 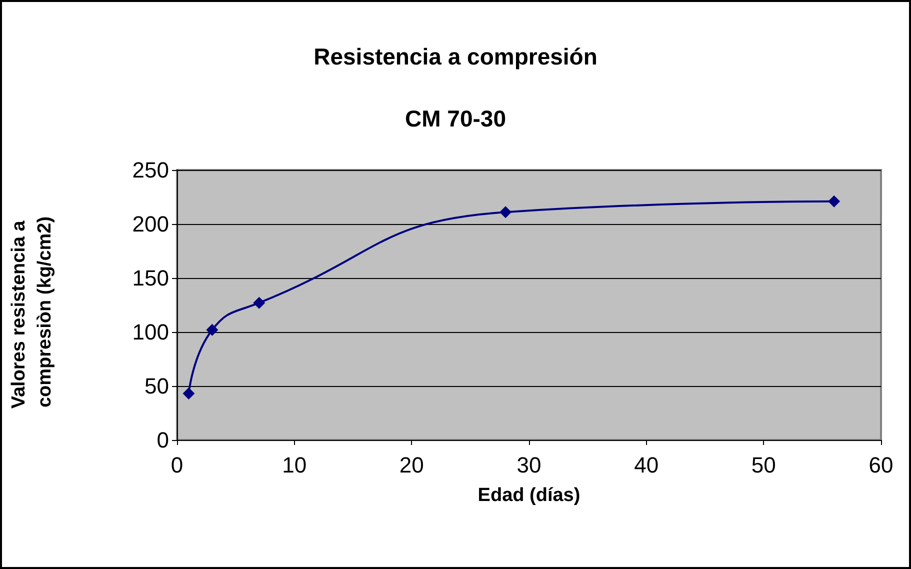 What do you see at coordinates (529, 465) in the screenshot?
I see `x-tick-label: 30` at bounding box center [529, 465].